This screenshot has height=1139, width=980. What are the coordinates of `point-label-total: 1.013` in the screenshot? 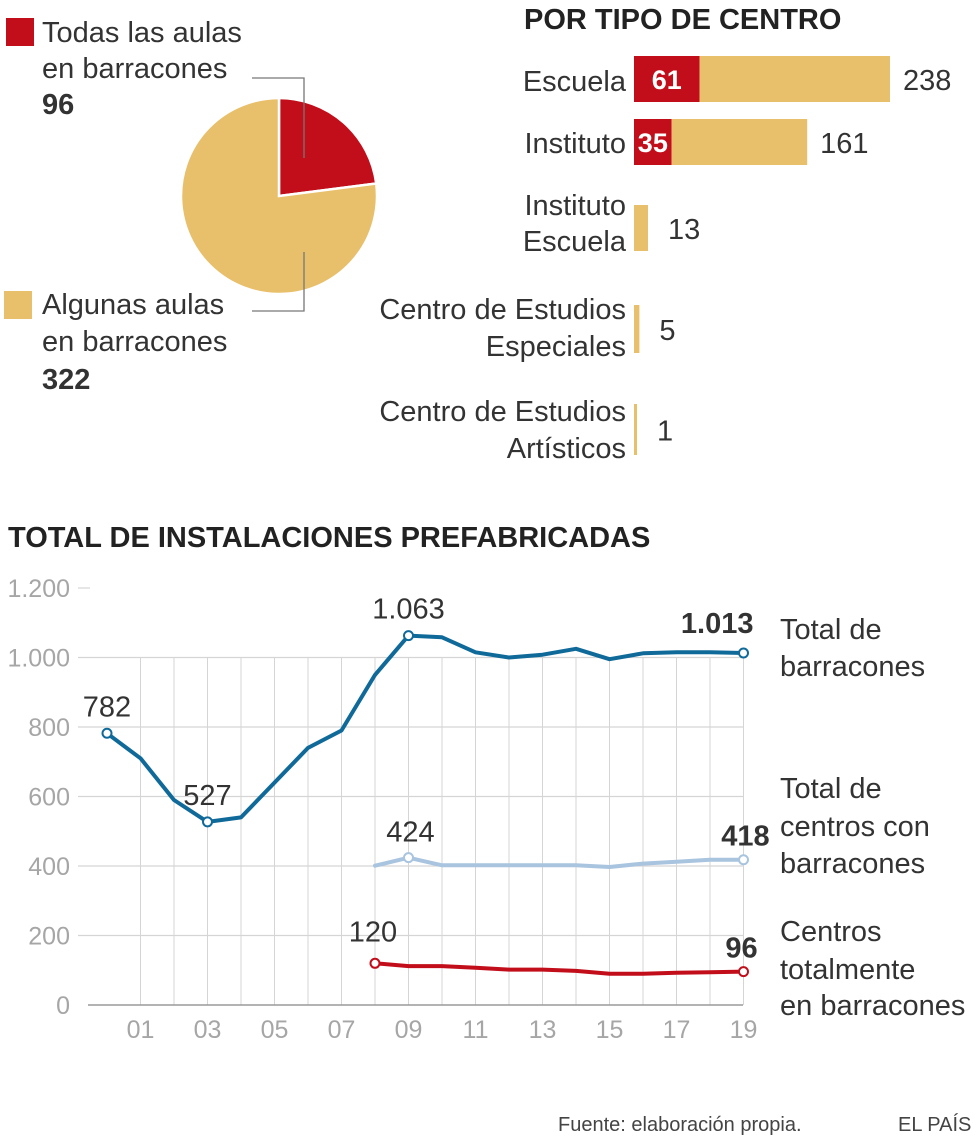 It's located at (717, 624).